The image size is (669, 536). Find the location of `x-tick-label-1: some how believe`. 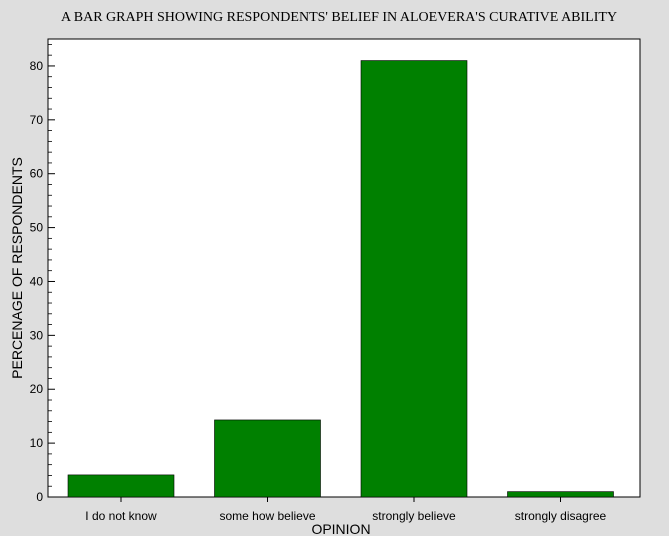

x-tick-label-1: some how believe is located at coordinates (267, 516).